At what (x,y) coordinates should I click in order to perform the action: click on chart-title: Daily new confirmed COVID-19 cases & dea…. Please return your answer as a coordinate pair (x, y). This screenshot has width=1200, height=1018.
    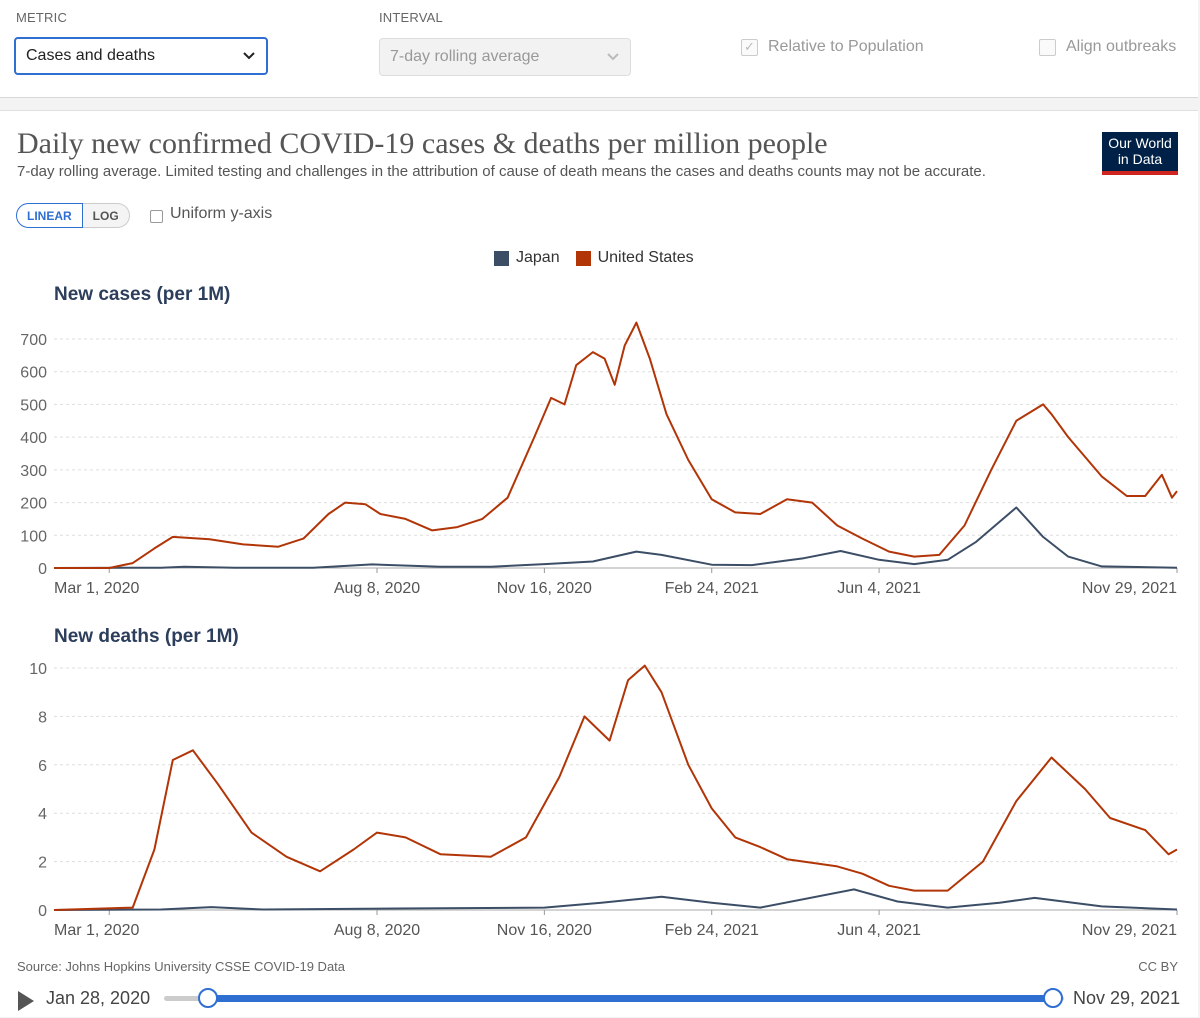
    Looking at the image, I should click on (422, 143).